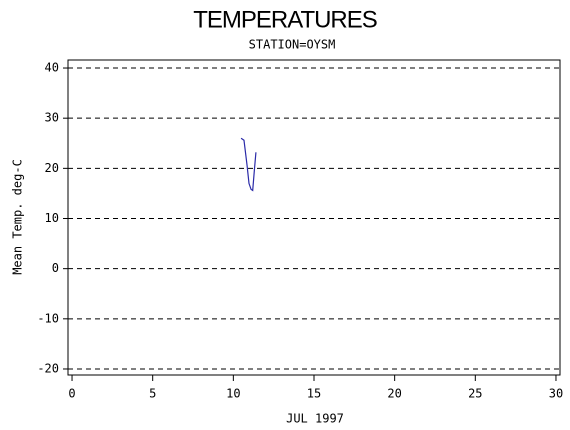  I want to click on chart-title: TEMPERATURES, so click(285, 19).